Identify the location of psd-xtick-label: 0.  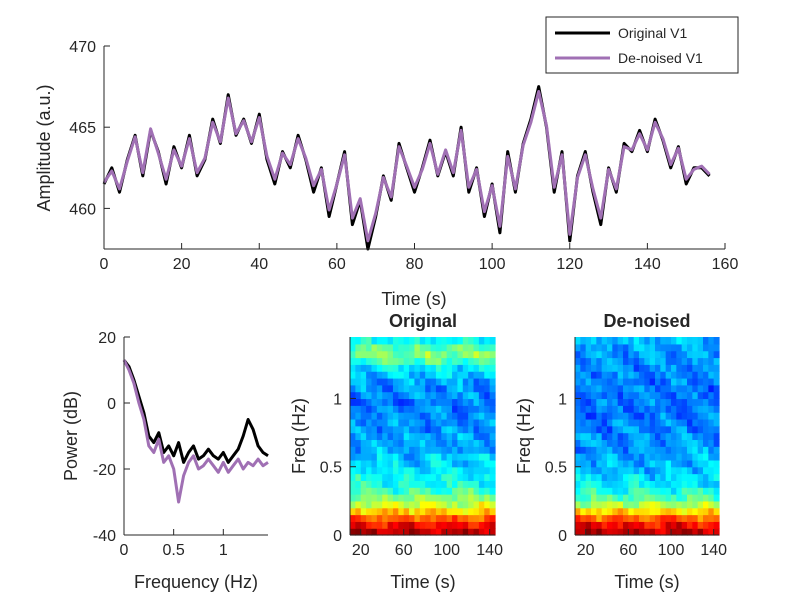
(124, 550).